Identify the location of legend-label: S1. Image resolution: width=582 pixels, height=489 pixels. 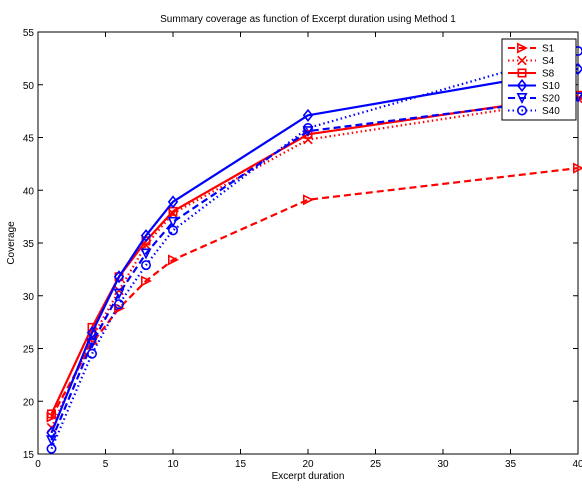
(548, 49).